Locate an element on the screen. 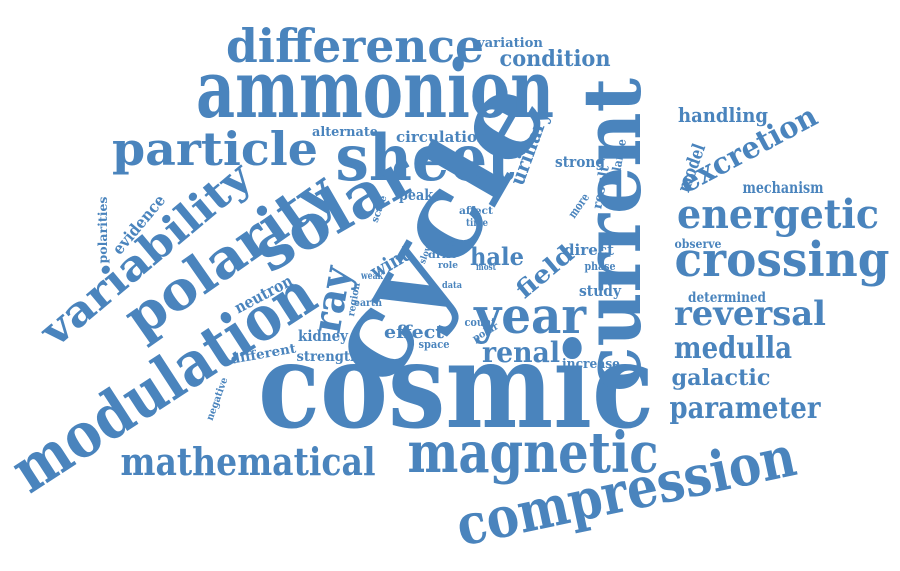  word-effect: effect is located at coordinates (414, 332).